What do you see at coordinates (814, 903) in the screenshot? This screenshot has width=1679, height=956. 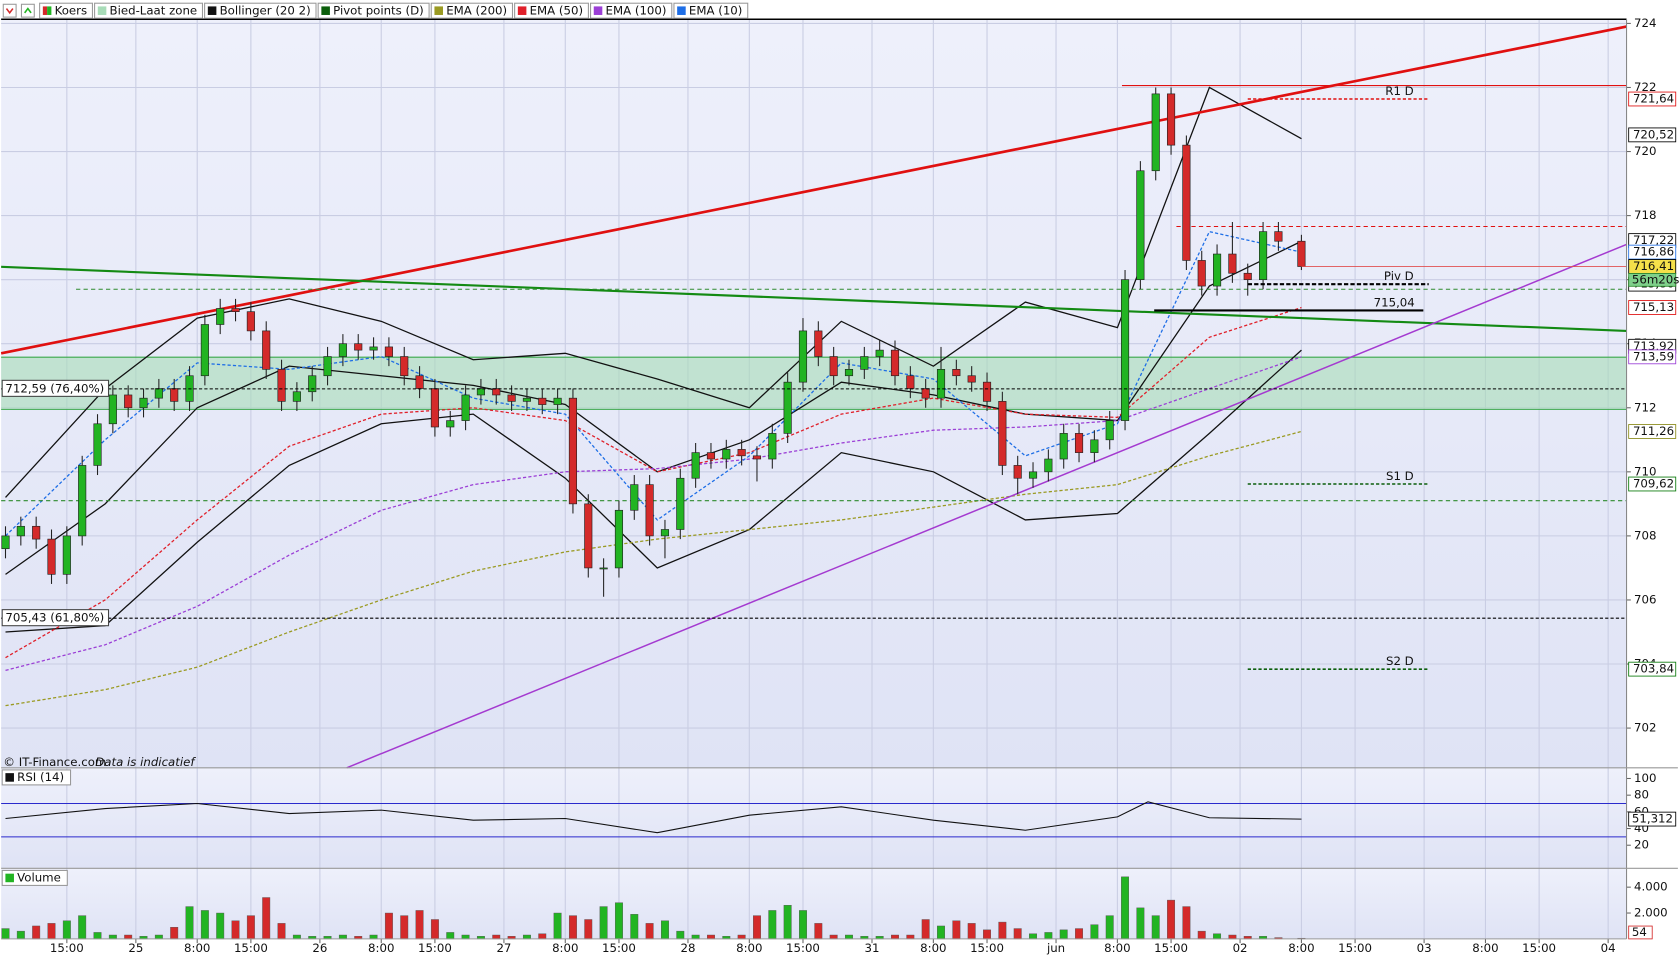 I see `volume-panel` at bounding box center [814, 903].